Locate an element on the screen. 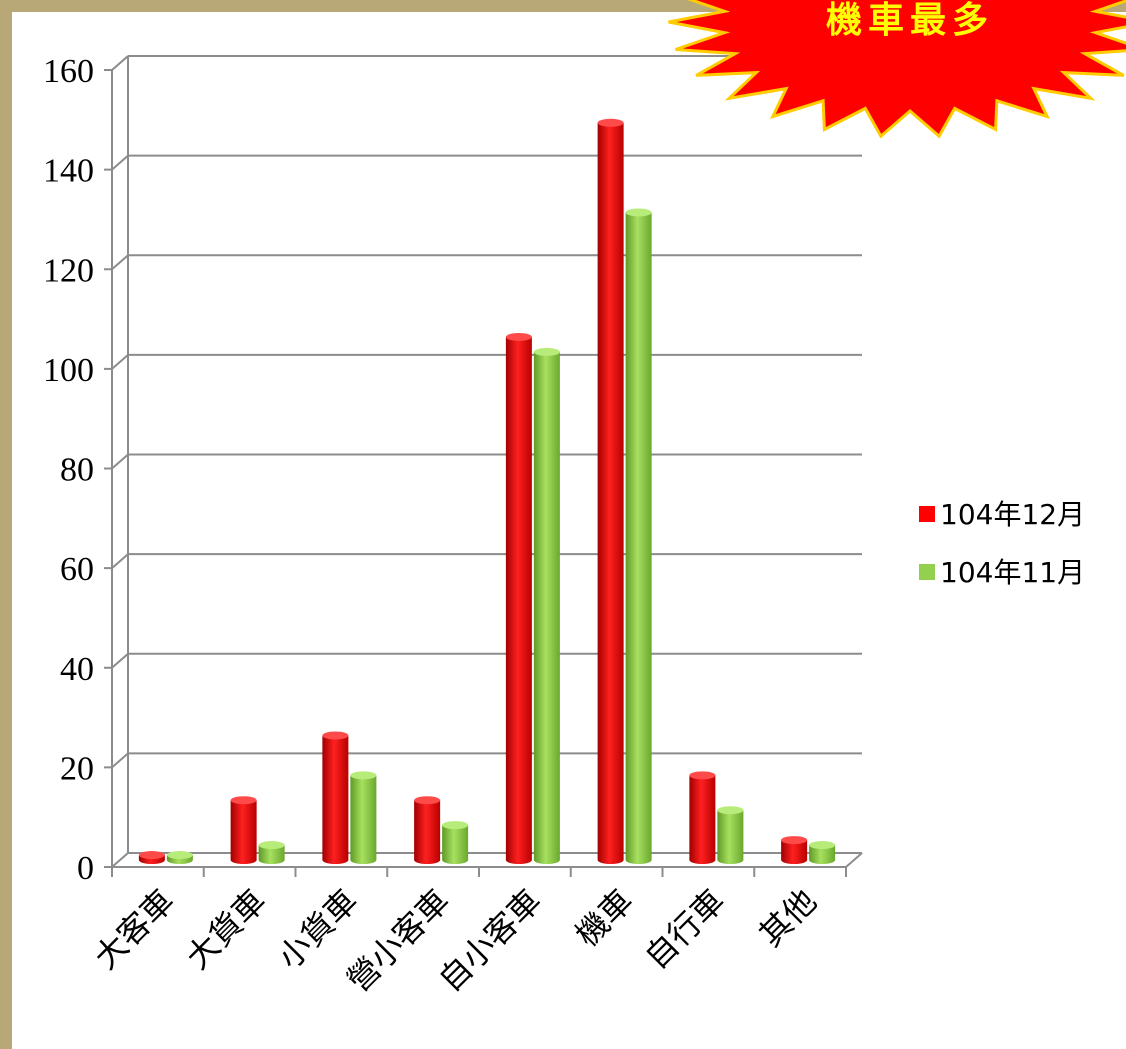 The height and width of the screenshot is (1049, 1126). ytick-label-2: 40 is located at coordinates (77, 669).